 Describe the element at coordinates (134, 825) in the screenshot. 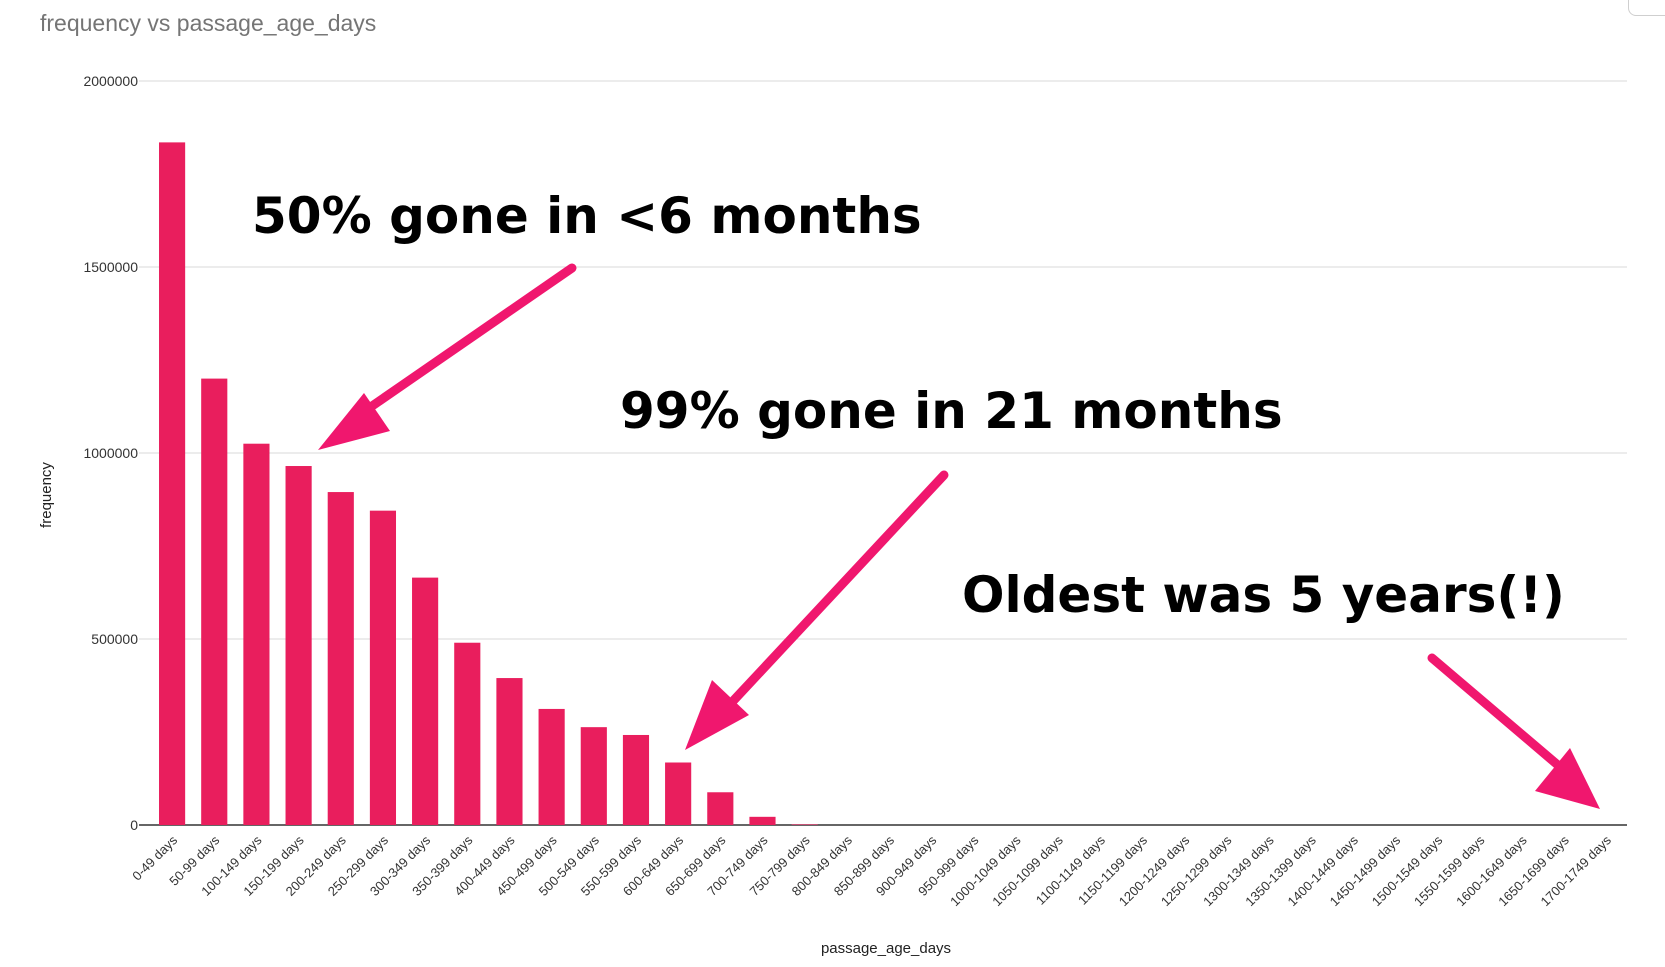

I see `y-tick-label: 0` at that location.